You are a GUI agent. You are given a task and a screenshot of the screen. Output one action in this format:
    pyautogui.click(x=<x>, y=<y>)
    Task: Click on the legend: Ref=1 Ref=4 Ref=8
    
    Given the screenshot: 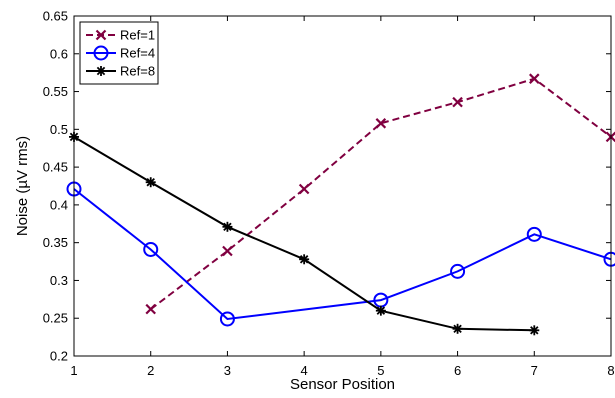 What is the action you would take?
    pyautogui.click(x=119, y=53)
    